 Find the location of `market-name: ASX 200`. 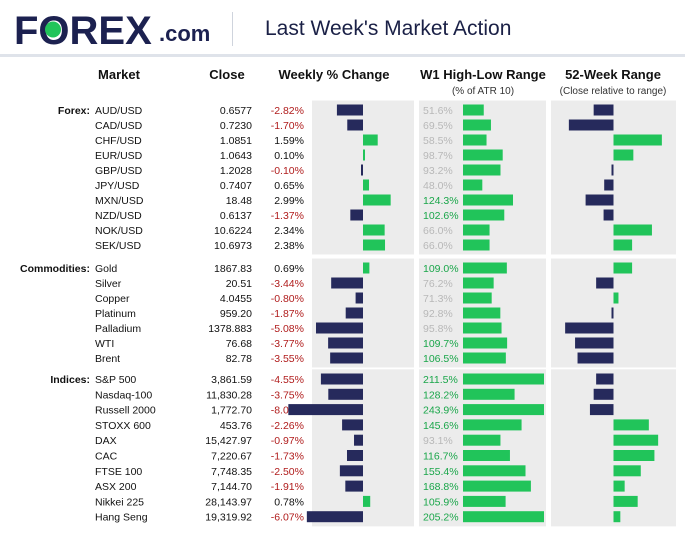

market-name: ASX 200 is located at coordinates (116, 487).